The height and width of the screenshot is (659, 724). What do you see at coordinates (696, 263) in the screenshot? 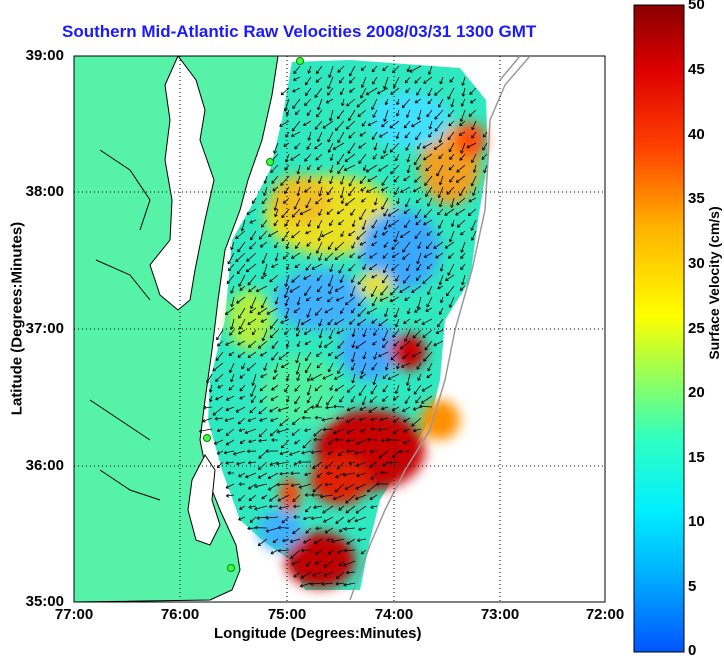
I see `colorbar-tick: 30` at bounding box center [696, 263].